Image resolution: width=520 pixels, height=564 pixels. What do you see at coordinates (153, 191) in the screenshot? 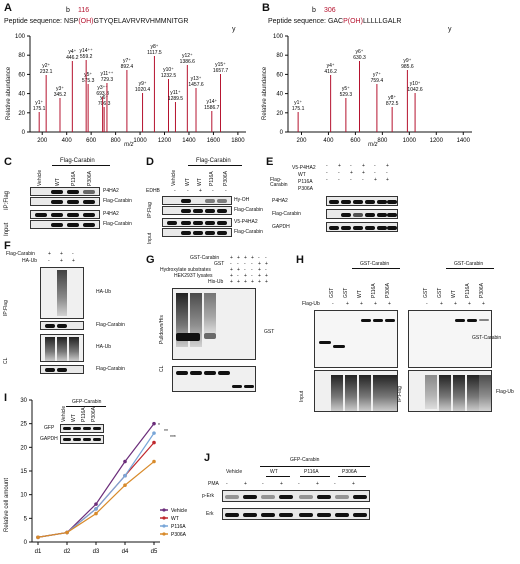
I see `edhb-label: EDHB` at bounding box center [153, 191].